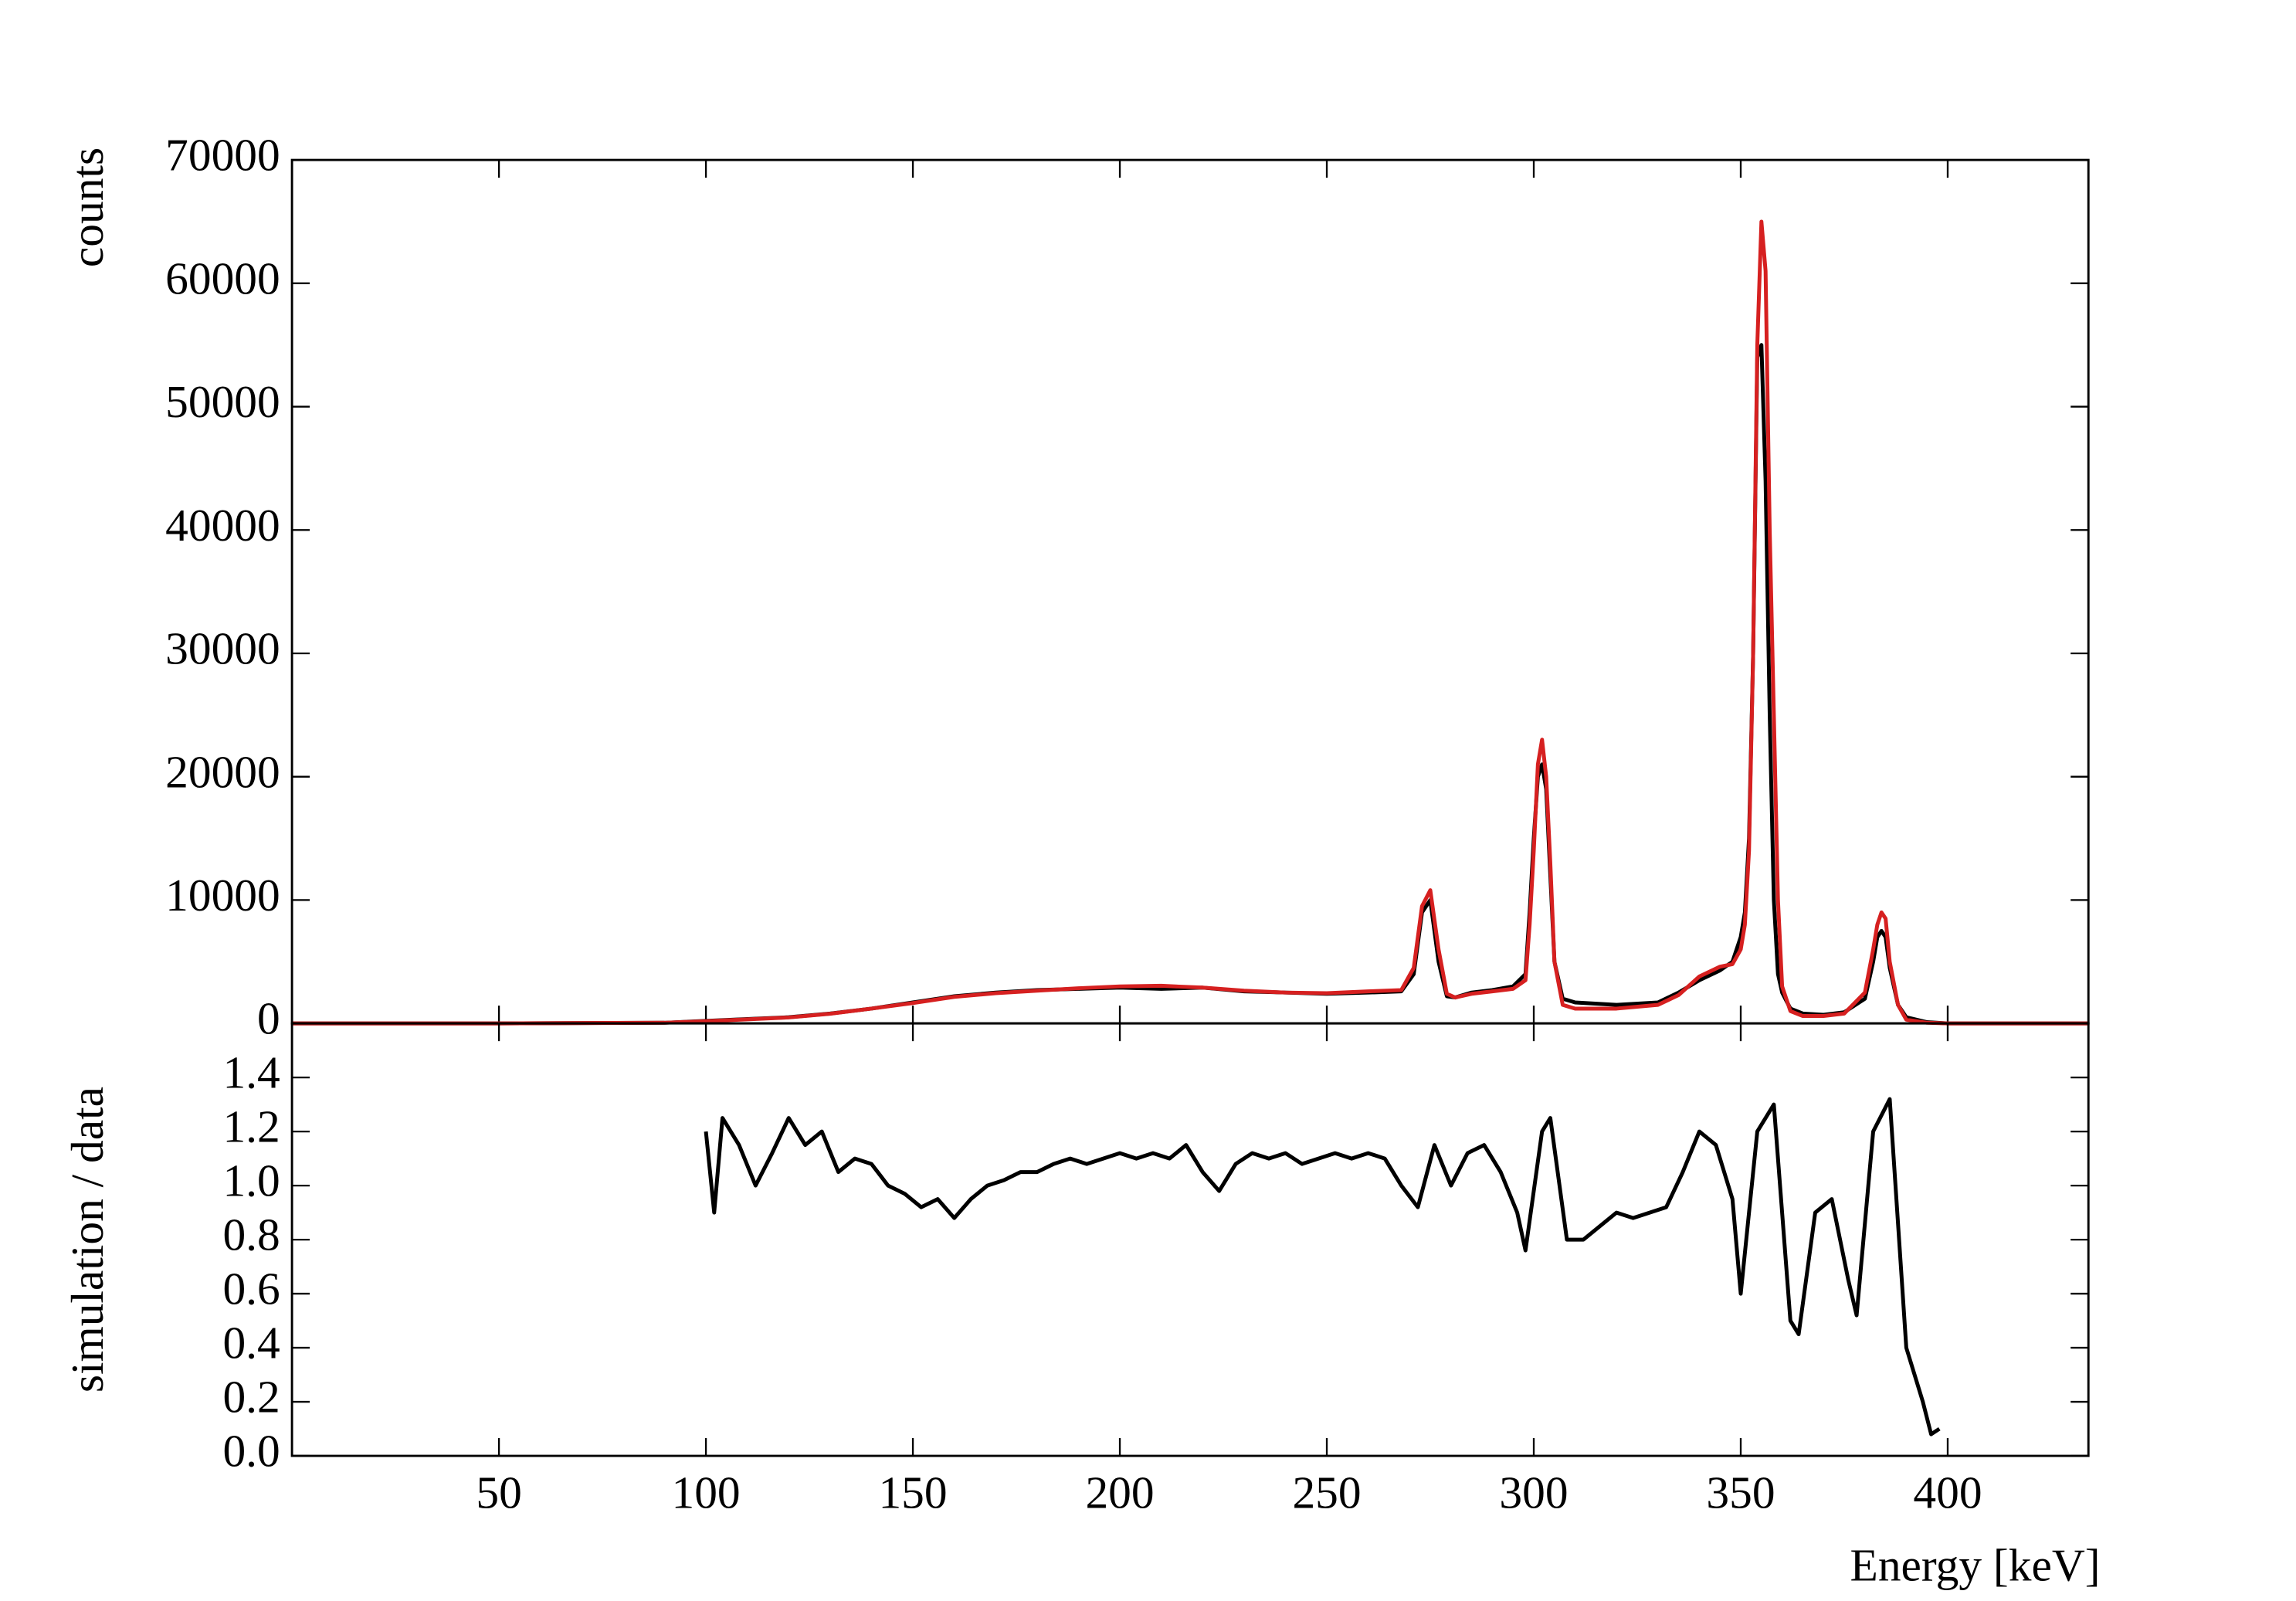 The image size is (2296, 1601). Describe the element at coordinates (222, 155) in the screenshot. I see `y-tick-label: 70000` at that location.